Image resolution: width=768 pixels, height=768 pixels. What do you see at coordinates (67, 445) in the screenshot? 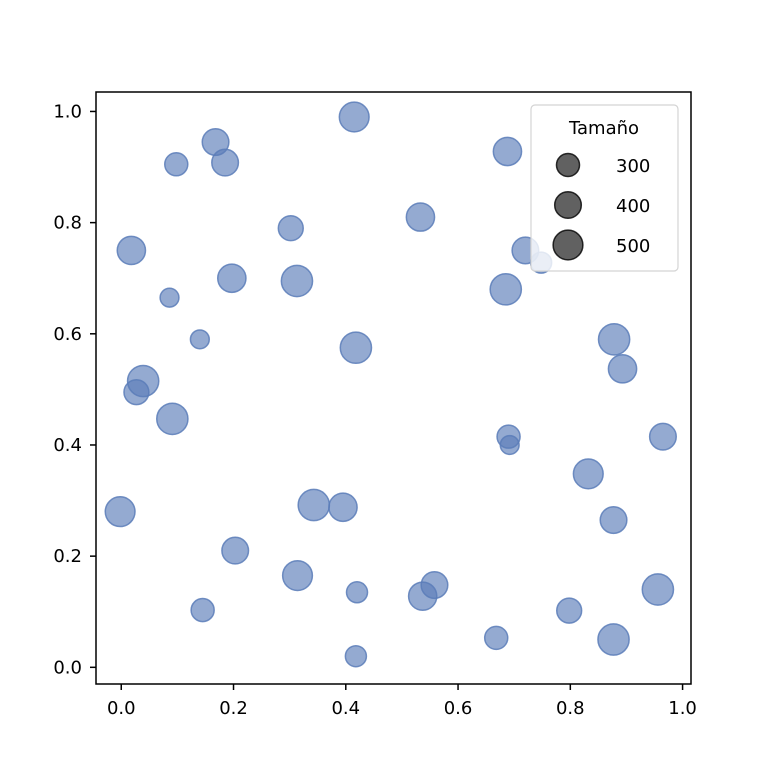
I see `y-tick-label: 0.4` at bounding box center [67, 445].